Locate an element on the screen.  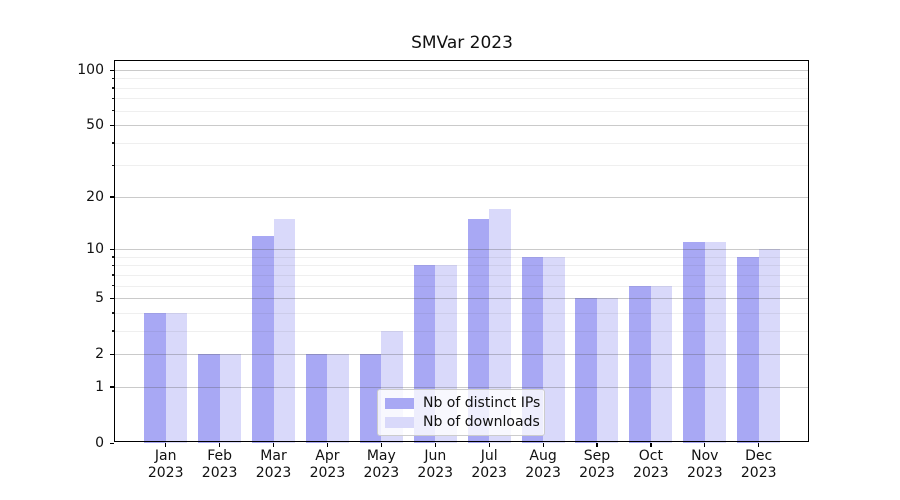
bar-downloads-jan is located at coordinates (176, 377).